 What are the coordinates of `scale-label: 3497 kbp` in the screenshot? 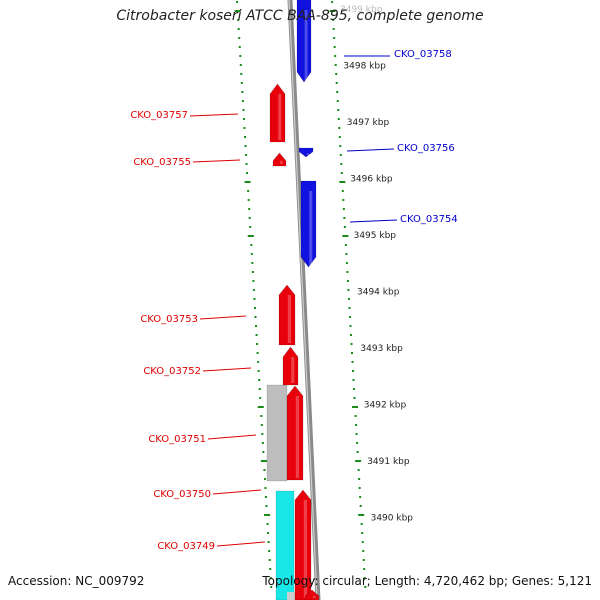 It's located at (368, 123).